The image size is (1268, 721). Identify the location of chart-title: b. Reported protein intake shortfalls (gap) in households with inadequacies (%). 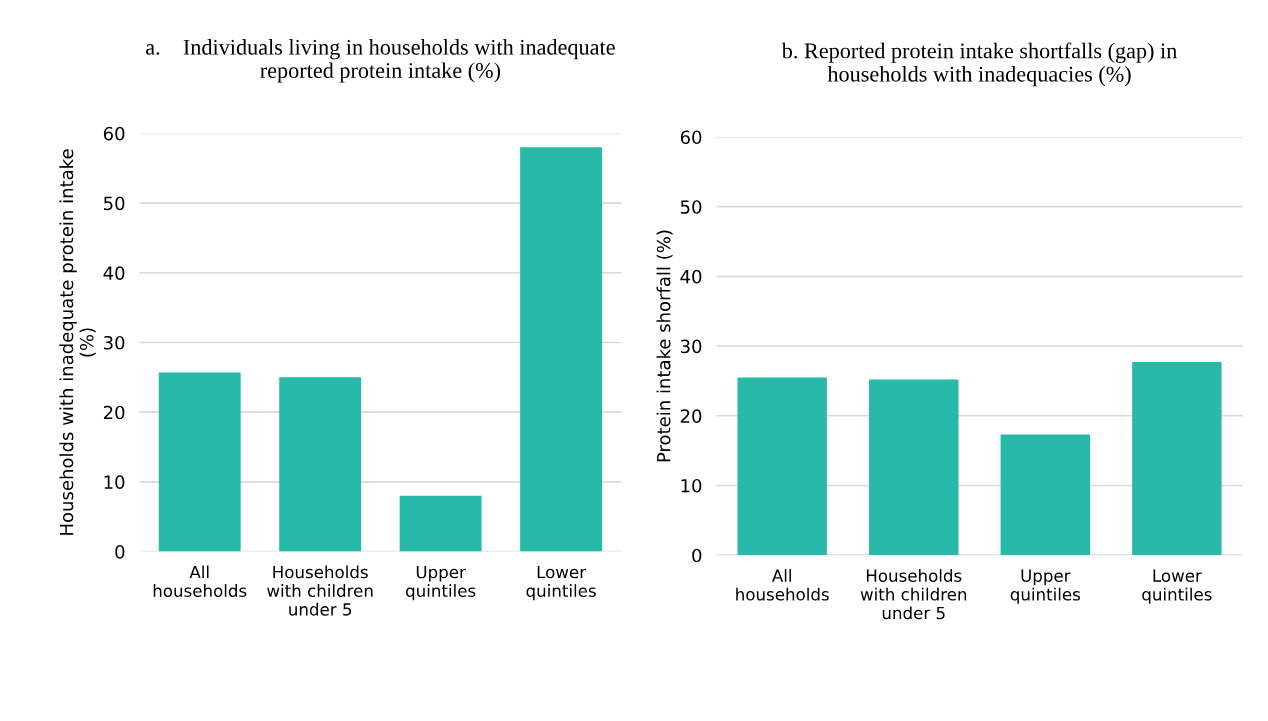
(979, 64).